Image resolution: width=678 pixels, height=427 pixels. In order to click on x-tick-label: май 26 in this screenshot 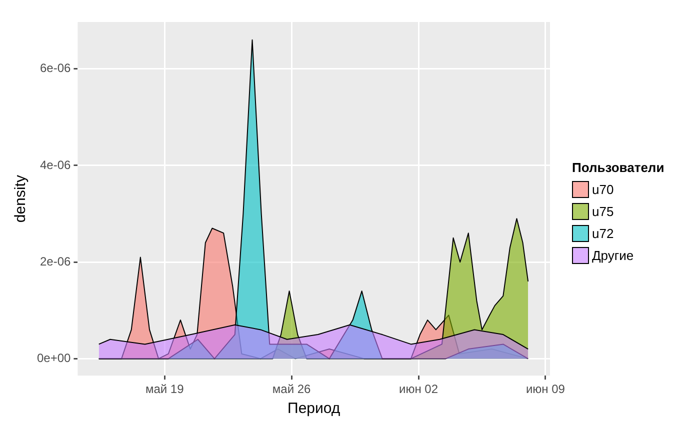, I will do `click(292, 389)`.